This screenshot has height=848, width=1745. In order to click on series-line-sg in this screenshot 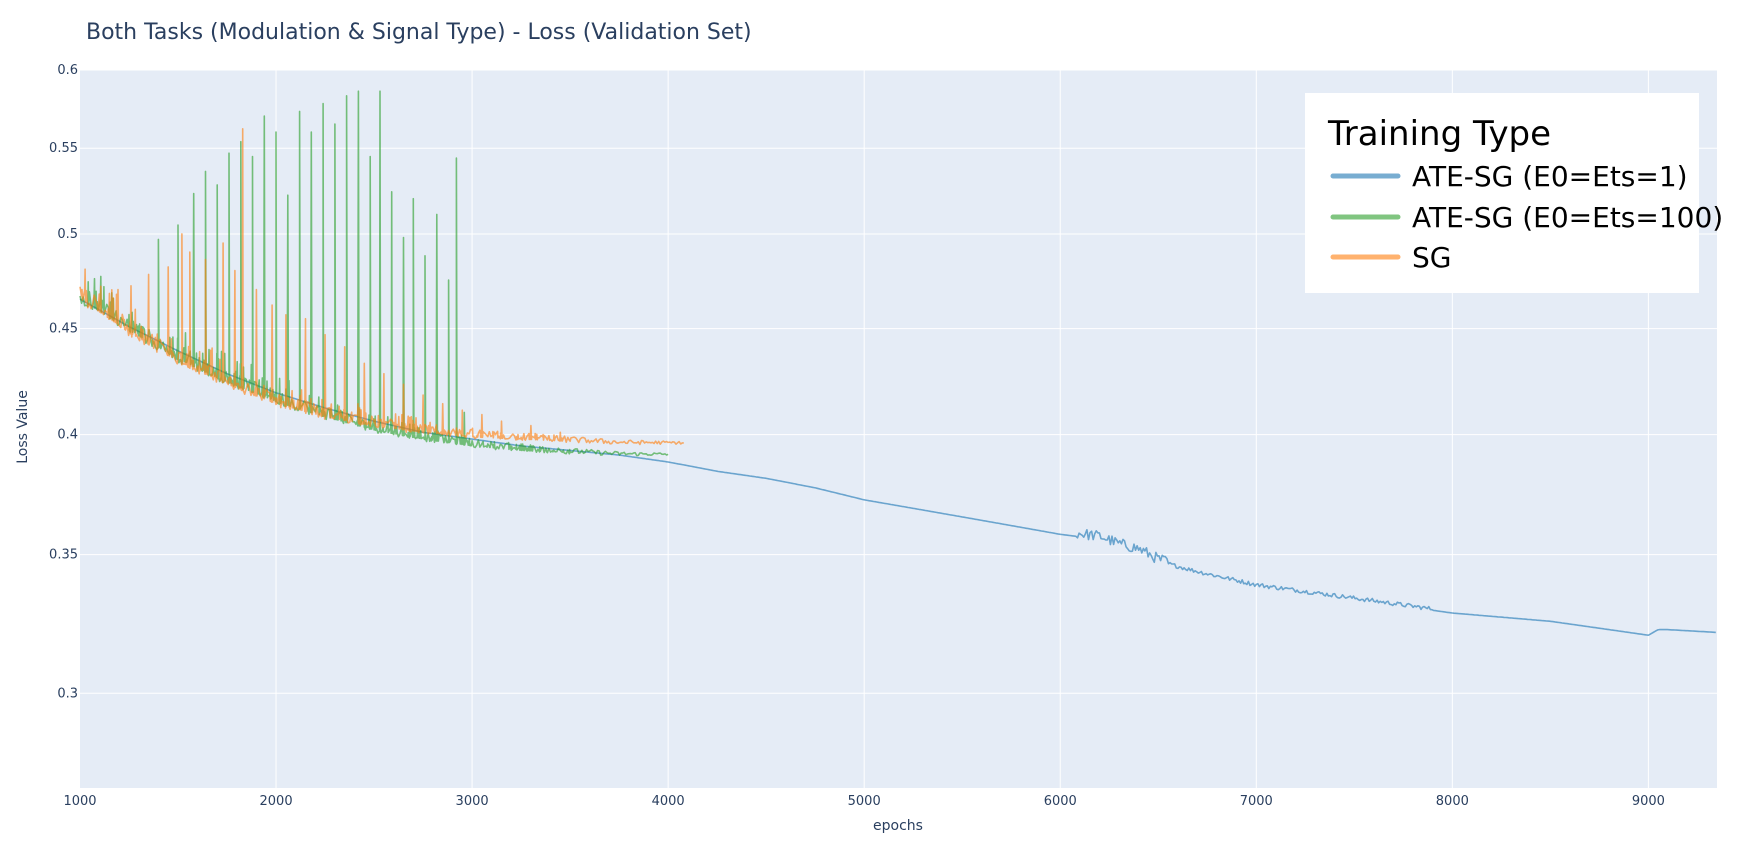, I will do `click(381, 287)`.